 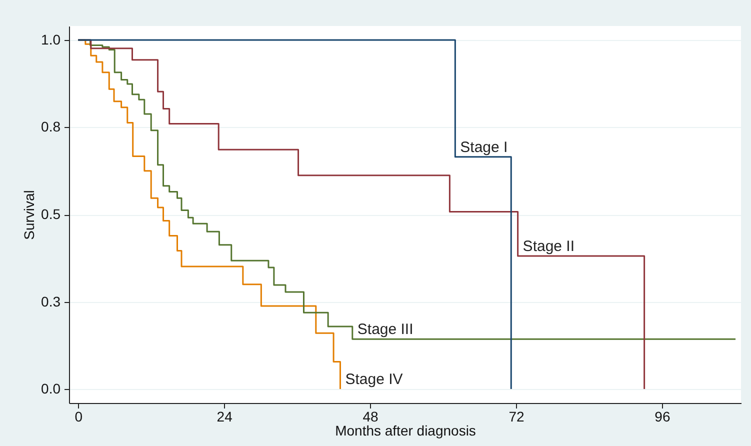 What do you see at coordinates (516, 416) in the screenshot?
I see `x-tick-label: 72` at bounding box center [516, 416].